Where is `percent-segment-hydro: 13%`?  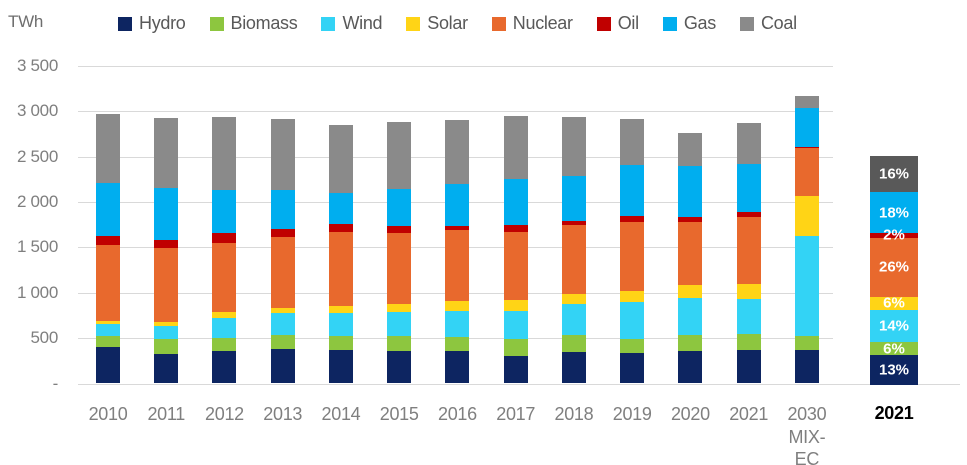
percent-segment-hydro: 13% is located at coordinates (894, 370).